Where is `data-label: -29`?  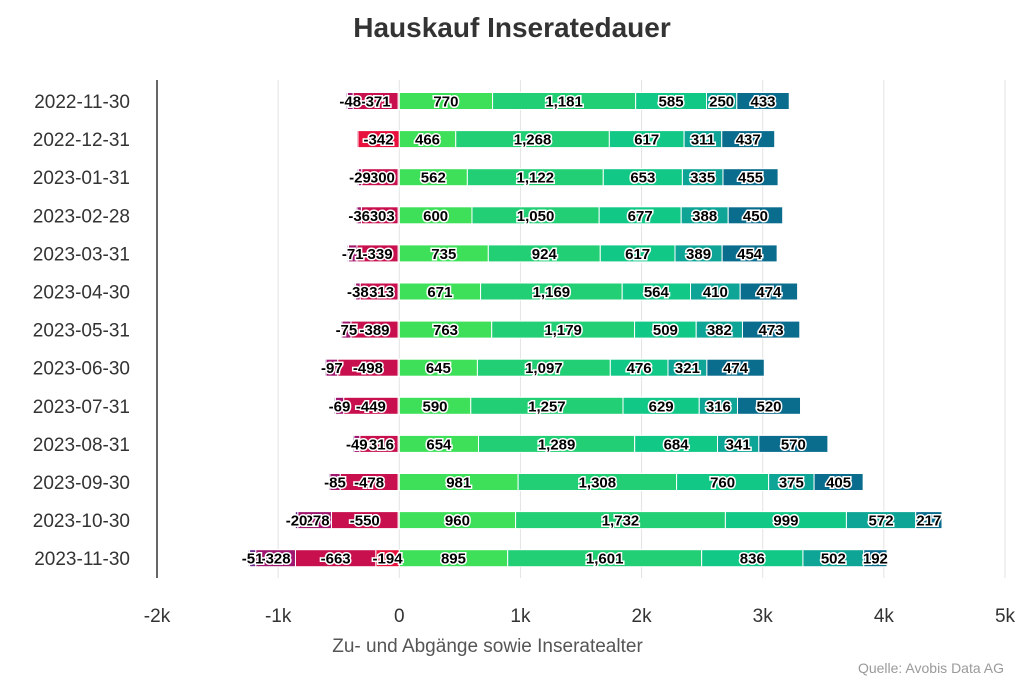 data-label: -29 is located at coordinates (360, 178).